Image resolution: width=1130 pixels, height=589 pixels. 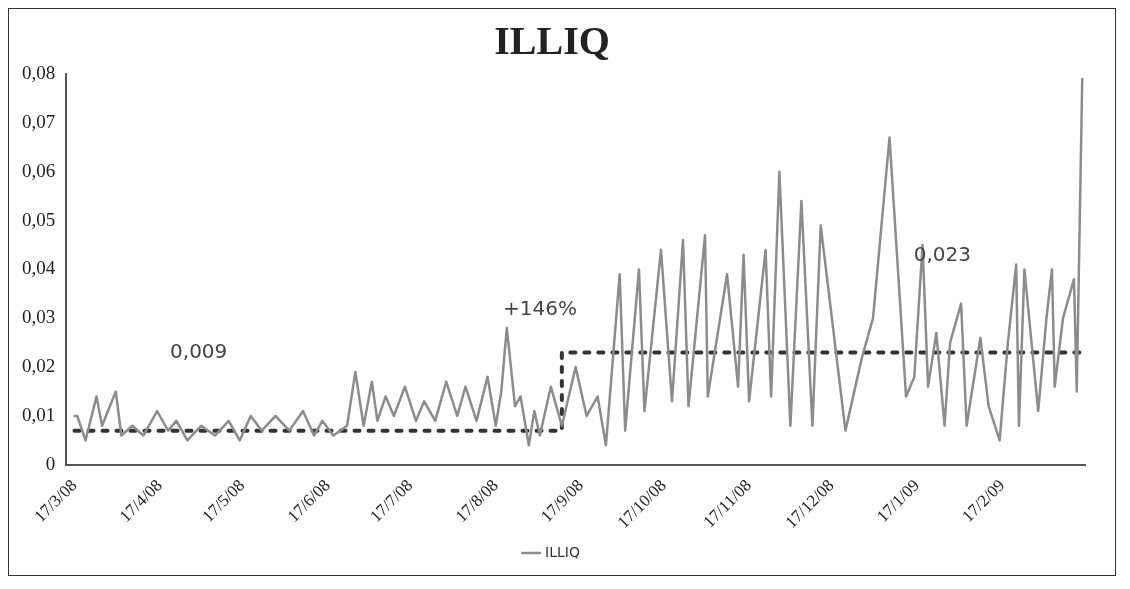 I want to click on y-tick-label: 0,02, so click(x=39, y=366).